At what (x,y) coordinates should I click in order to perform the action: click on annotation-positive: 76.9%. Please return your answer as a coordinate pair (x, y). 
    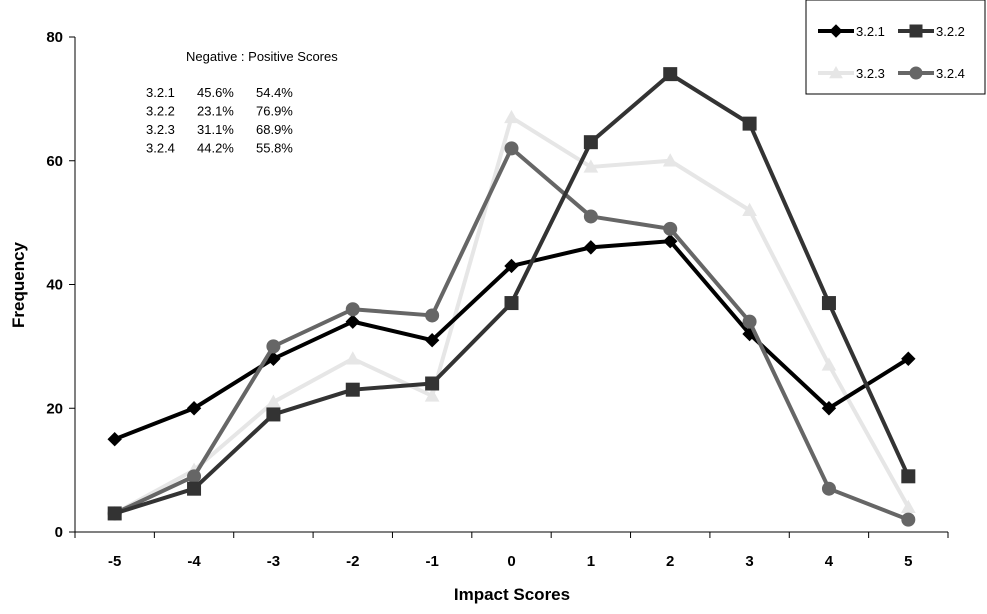
    Looking at the image, I should click on (274, 111).